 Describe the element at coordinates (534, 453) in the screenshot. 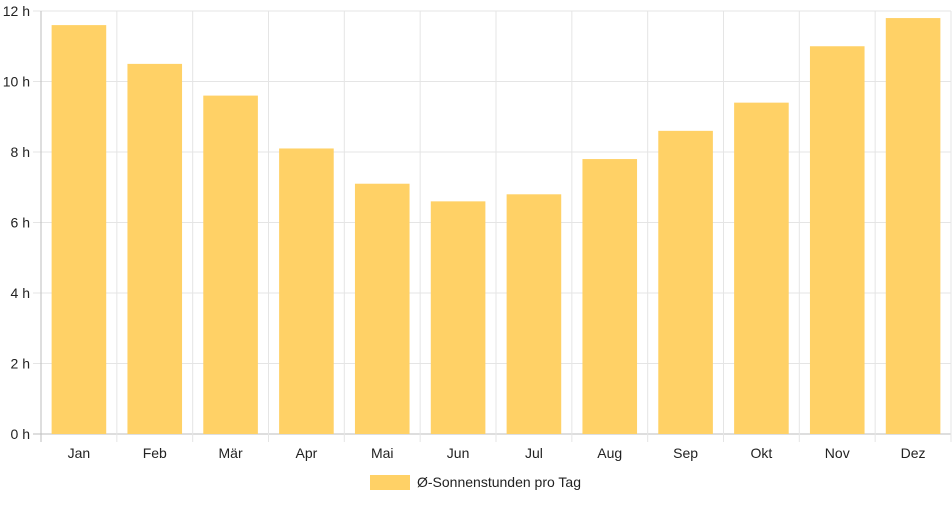

I see `x-tick-label: Jul` at that location.